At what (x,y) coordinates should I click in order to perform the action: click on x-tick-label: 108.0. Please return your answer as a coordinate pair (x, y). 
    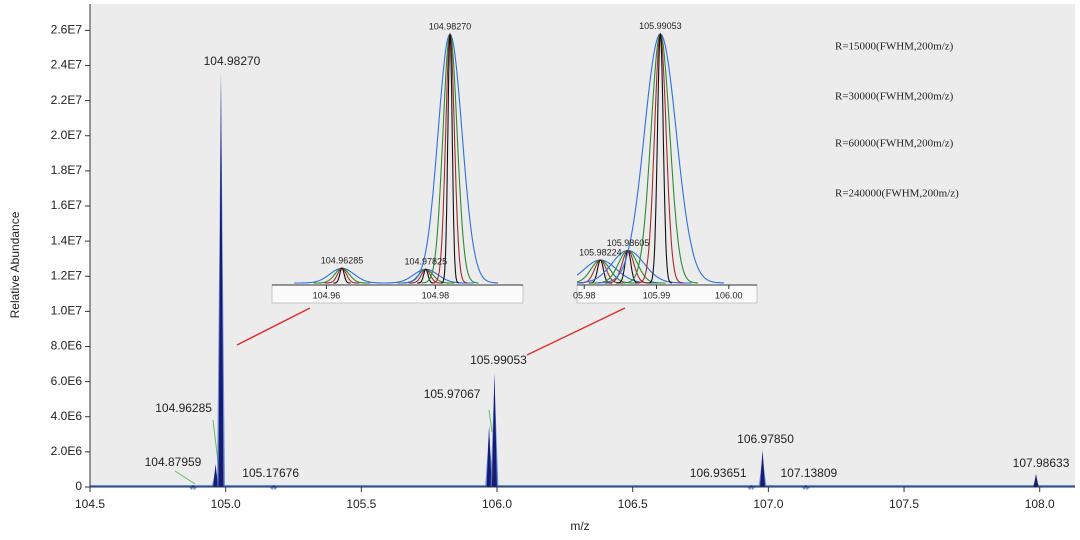
    Looking at the image, I should click on (1040, 504).